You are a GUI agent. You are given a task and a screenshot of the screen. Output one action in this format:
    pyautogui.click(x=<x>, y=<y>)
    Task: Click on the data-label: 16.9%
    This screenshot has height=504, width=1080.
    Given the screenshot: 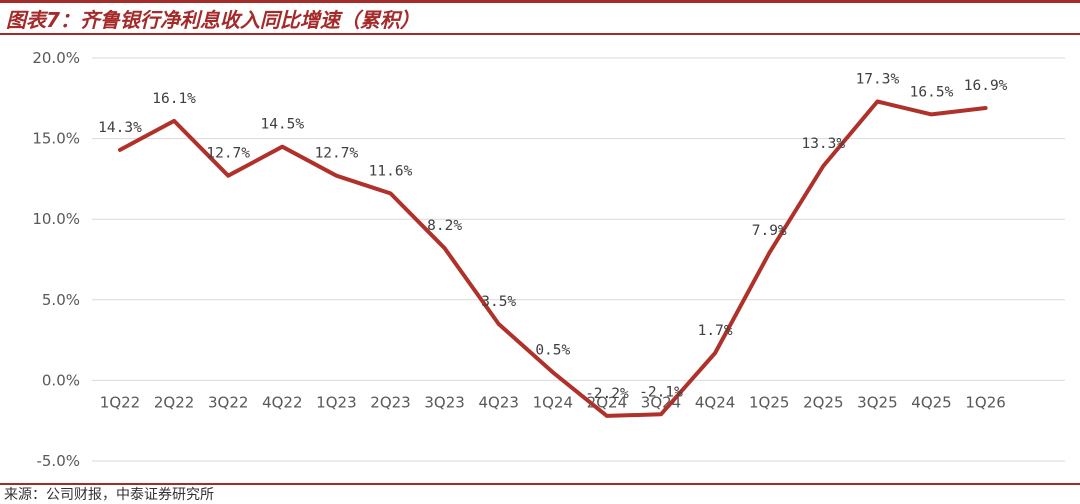 What is the action you would take?
    pyautogui.click(x=986, y=86)
    